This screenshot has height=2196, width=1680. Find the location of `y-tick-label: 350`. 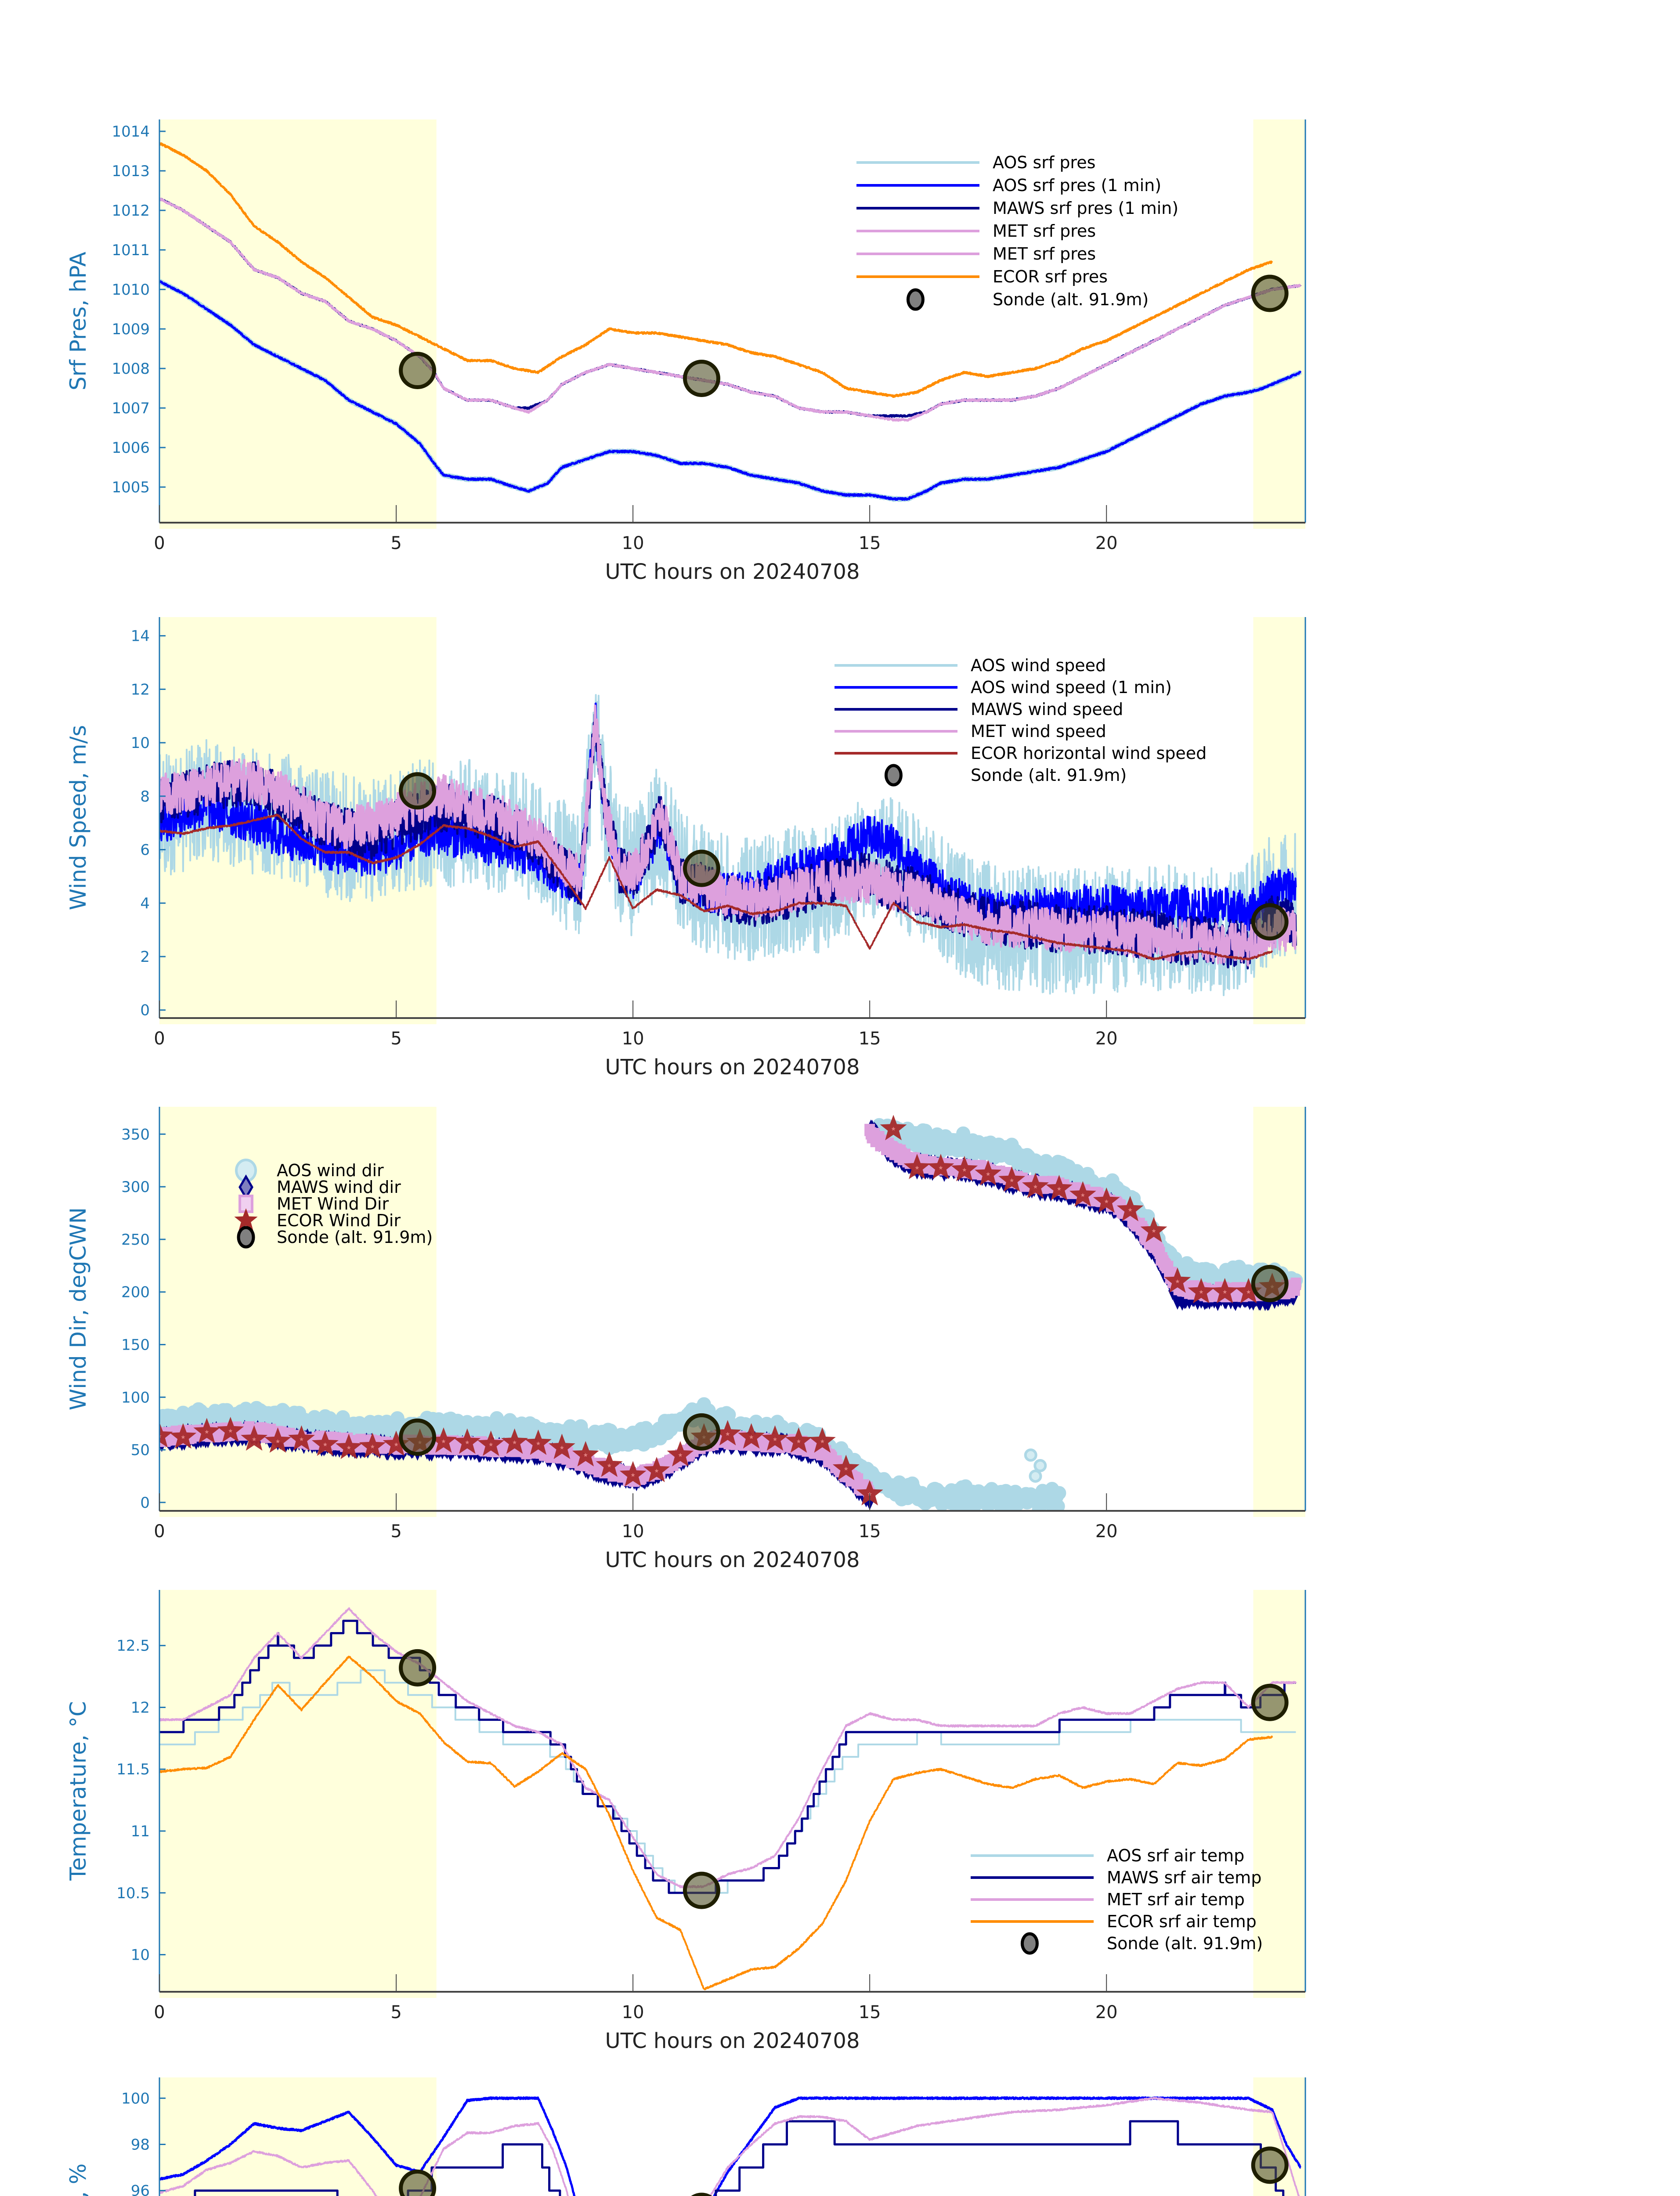

y-tick-label: 350 is located at coordinates (135, 1134).